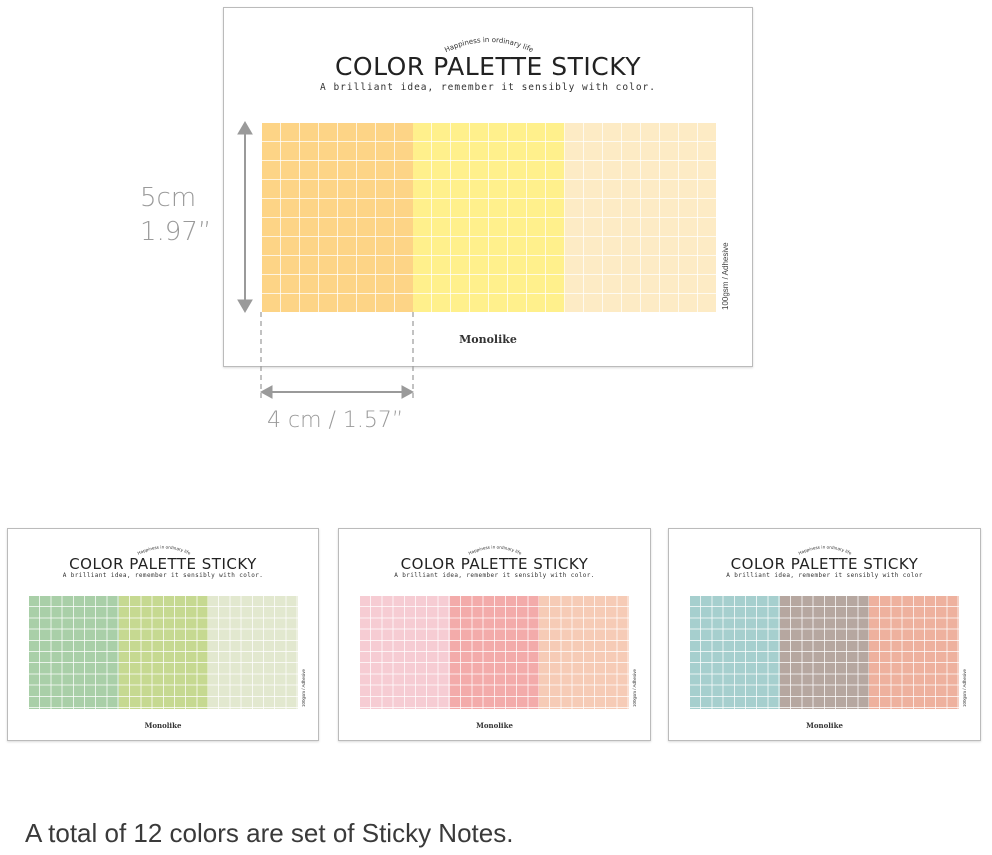 This screenshot has width=992, height=855. Describe the element at coordinates (168, 198) in the screenshot. I see `height-cm-label: 5cm` at that location.